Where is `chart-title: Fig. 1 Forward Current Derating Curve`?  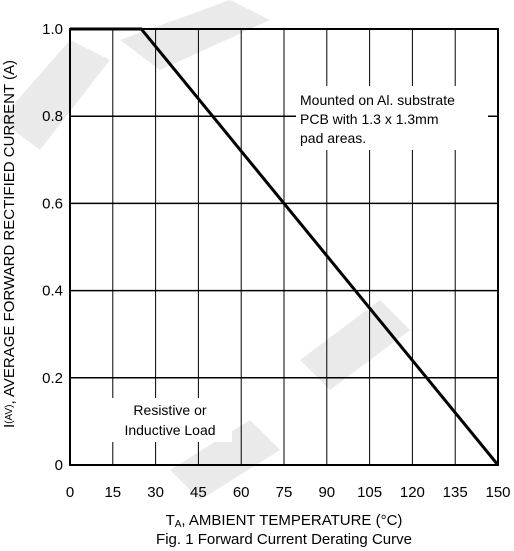
chart-title: Fig. 1 Forward Current Derating Curve is located at coordinates (284, 539).